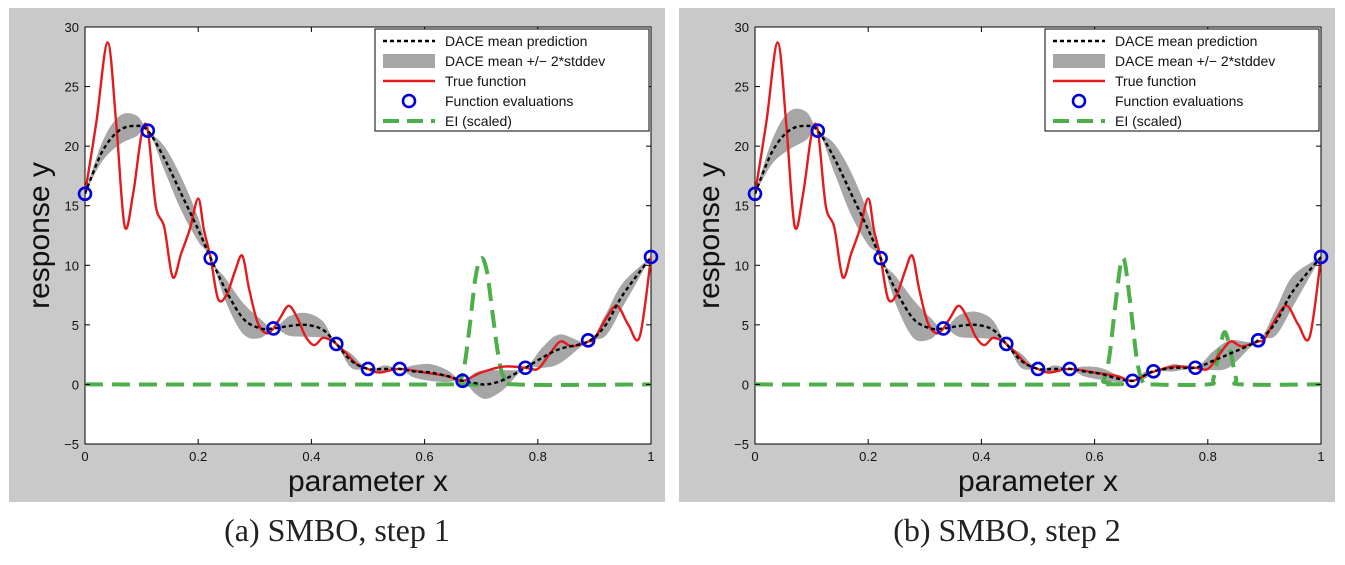 This screenshot has width=1345, height=565. Describe the element at coordinates (337, 530) in the screenshot. I see `caption-a: (a) SMBO, step 1` at that location.